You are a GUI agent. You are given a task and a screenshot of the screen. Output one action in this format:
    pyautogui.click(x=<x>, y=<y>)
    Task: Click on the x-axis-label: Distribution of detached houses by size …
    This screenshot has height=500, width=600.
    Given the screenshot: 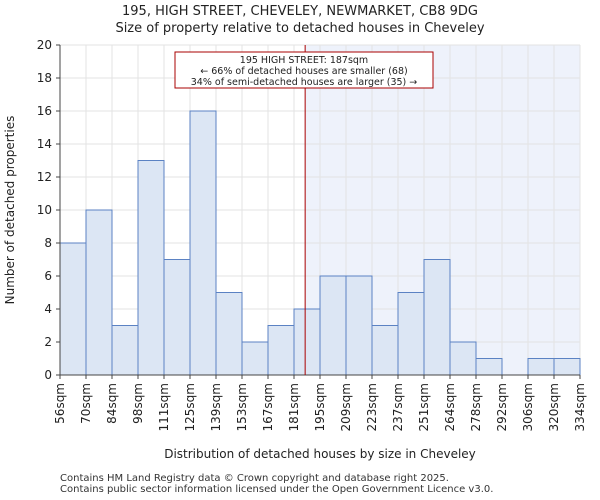 What is the action you would take?
    pyautogui.click(x=320, y=454)
    